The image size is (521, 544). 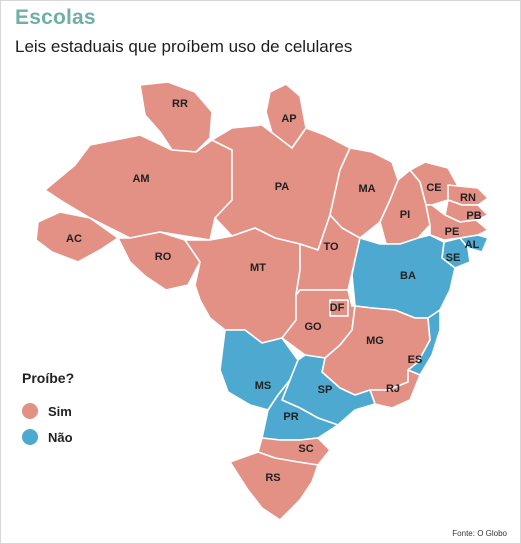 I want to click on label-RR: RR, so click(x=180, y=104).